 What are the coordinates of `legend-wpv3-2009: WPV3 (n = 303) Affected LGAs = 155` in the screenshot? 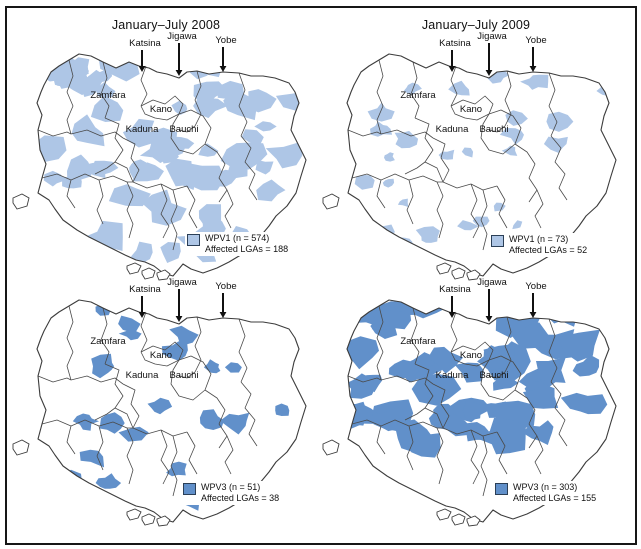 It's located at (546, 493).